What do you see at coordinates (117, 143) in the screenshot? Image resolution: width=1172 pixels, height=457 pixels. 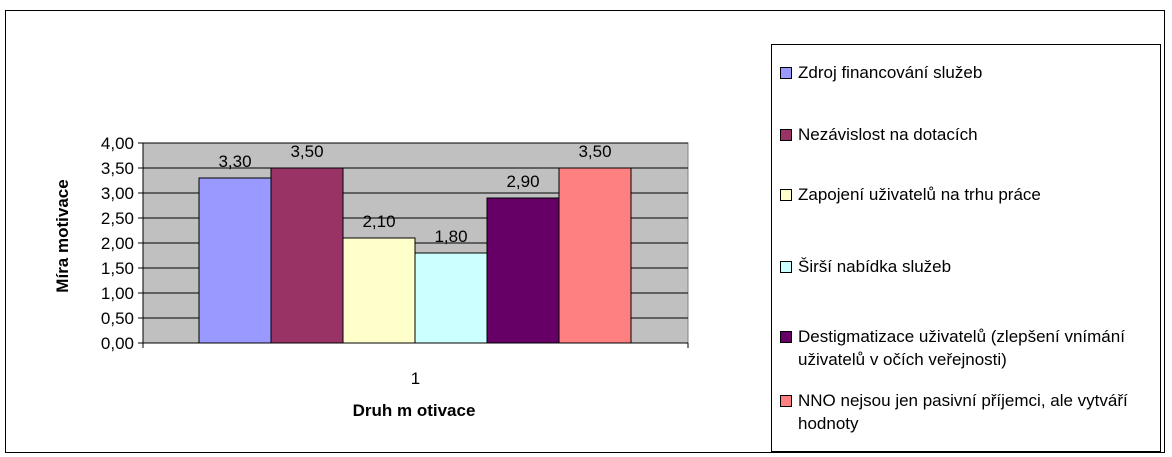 I see `y-tick-label: 4,00` at bounding box center [117, 143].